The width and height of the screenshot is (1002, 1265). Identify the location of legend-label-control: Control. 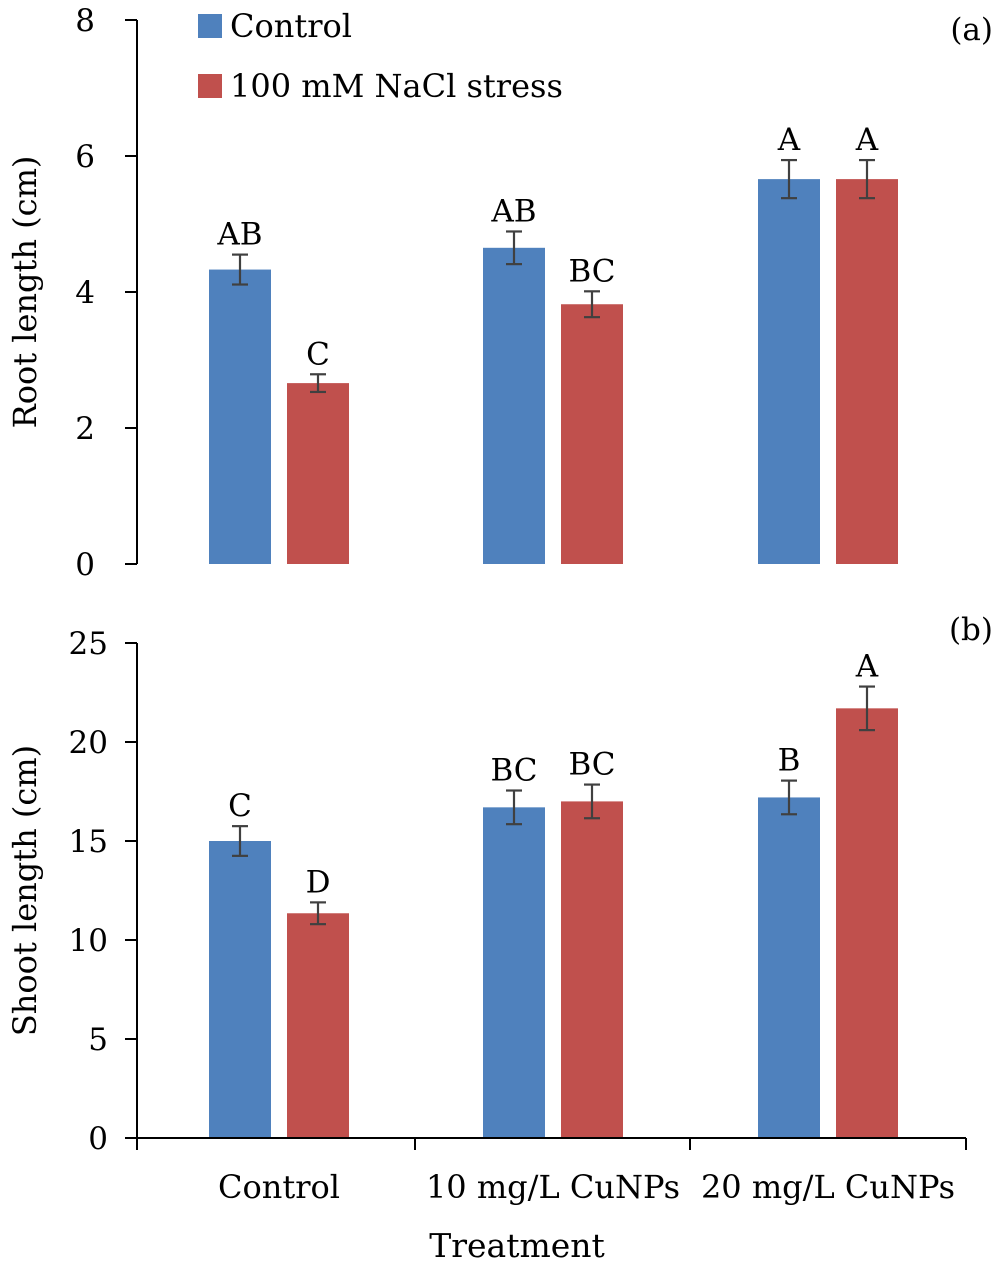
(291, 26).